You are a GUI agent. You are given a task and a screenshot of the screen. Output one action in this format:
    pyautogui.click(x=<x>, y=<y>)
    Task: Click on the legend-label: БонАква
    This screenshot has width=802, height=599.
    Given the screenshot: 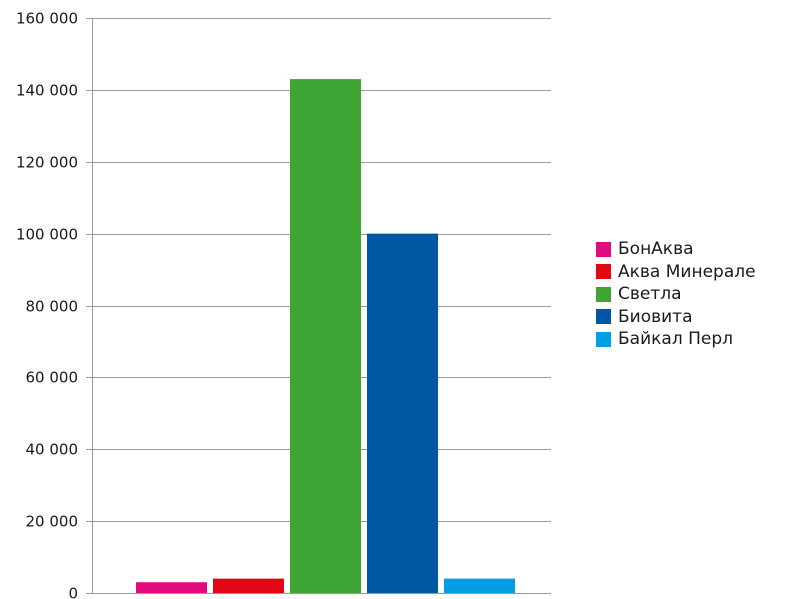 What is the action you would take?
    pyautogui.click(x=656, y=249)
    